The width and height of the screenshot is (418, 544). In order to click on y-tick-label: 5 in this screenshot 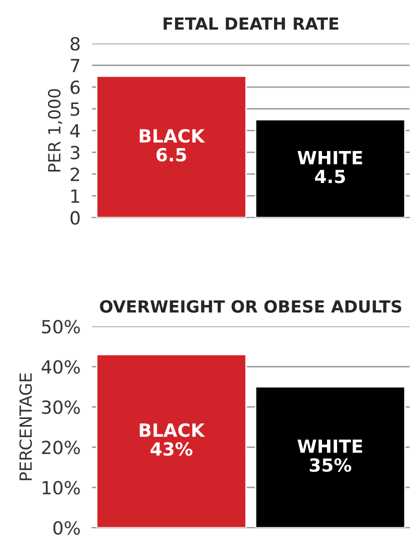, I will do `click(75, 109)`.